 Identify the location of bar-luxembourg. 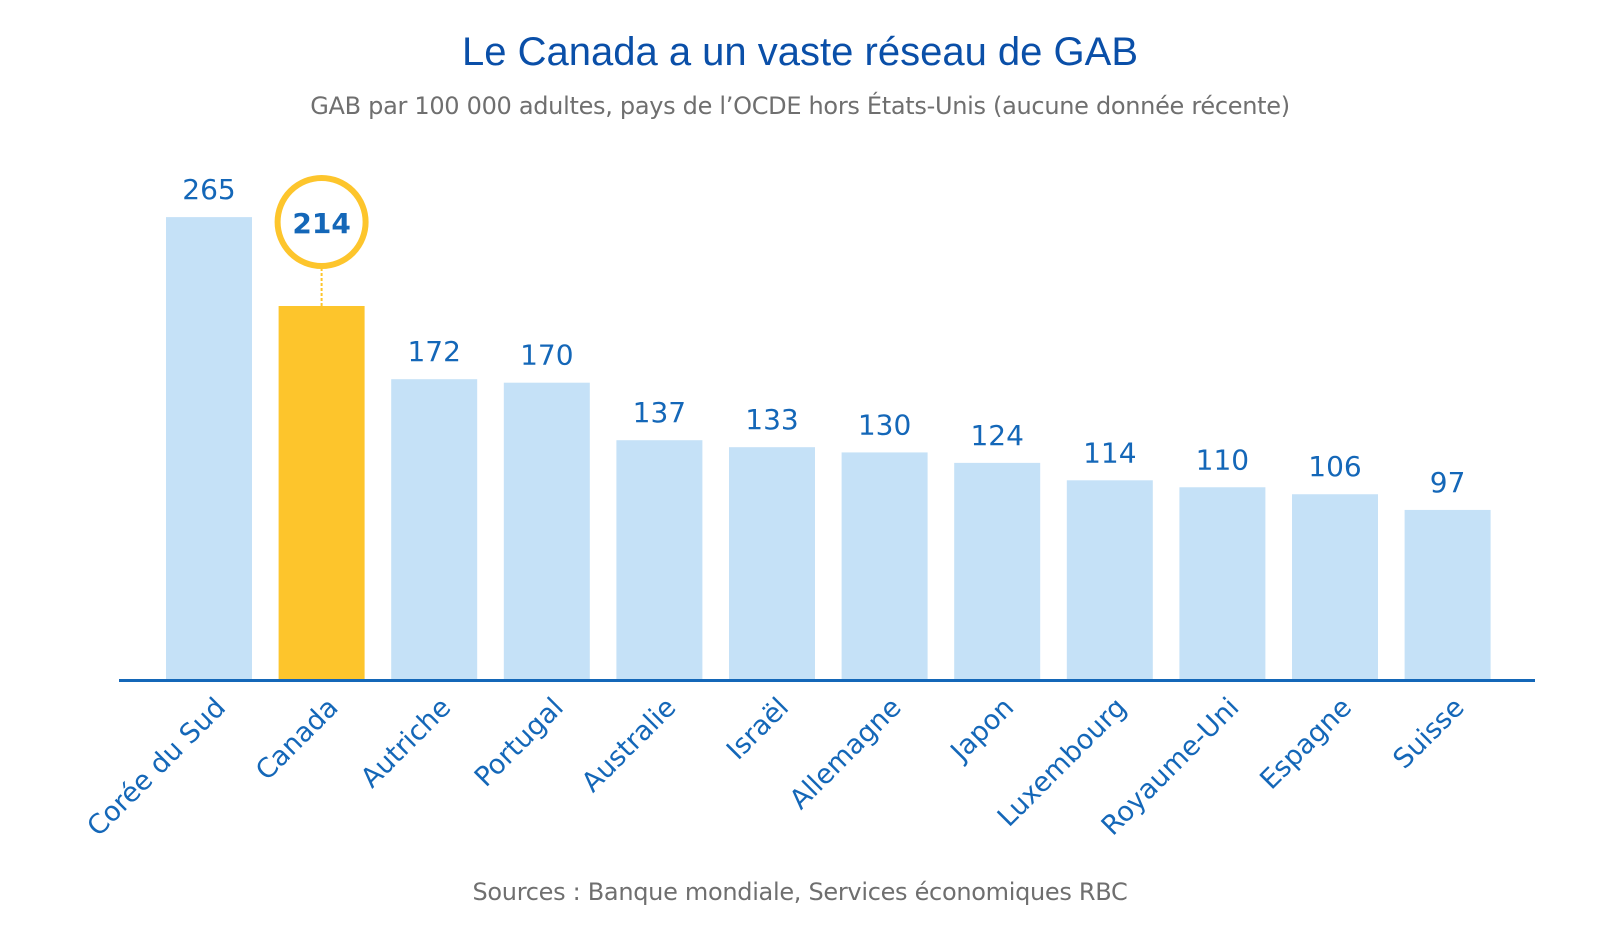
(1109, 579).